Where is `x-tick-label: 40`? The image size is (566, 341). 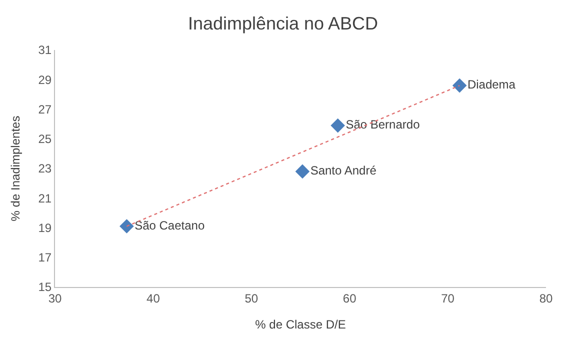 x-tick-label: 40 is located at coordinates (153, 298).